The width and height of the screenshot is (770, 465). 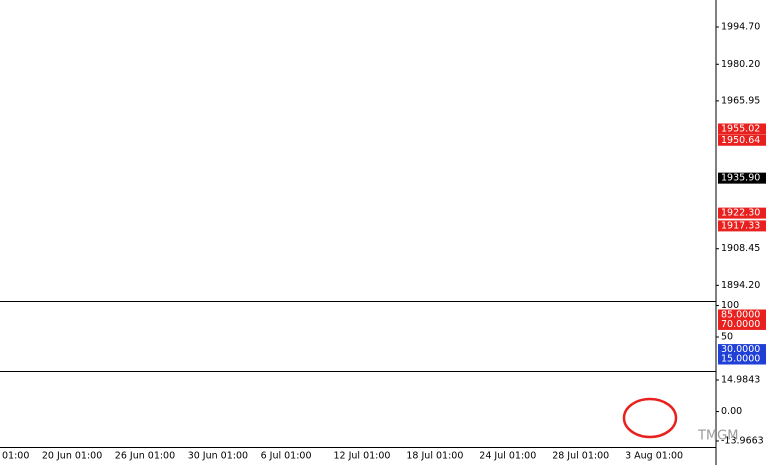 I want to click on y-tick-label: 15.0000, so click(x=740, y=359).